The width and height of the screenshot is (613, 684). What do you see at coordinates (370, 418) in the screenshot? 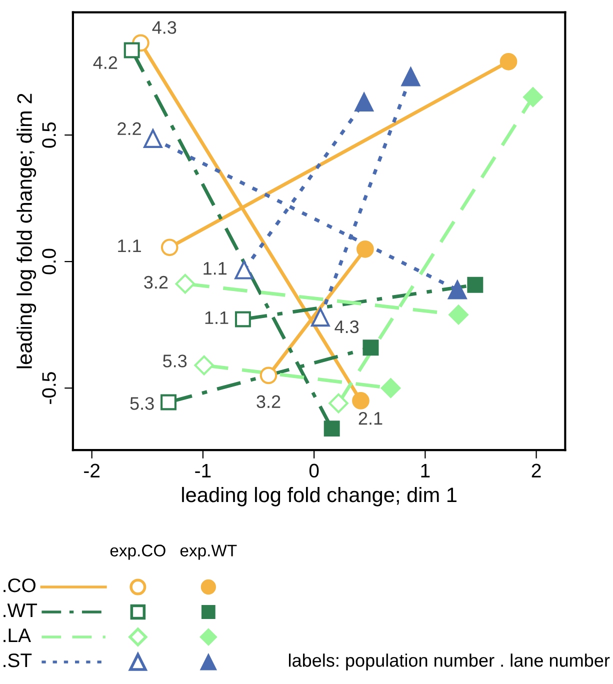
I see `annotation: 2.1` at bounding box center [370, 418].